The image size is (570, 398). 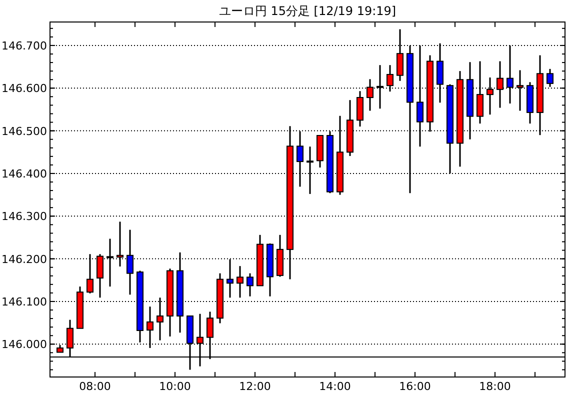 What do you see at coordinates (24, 217) in the screenshot?
I see `y-tick-label: 146.300` at bounding box center [24, 217].